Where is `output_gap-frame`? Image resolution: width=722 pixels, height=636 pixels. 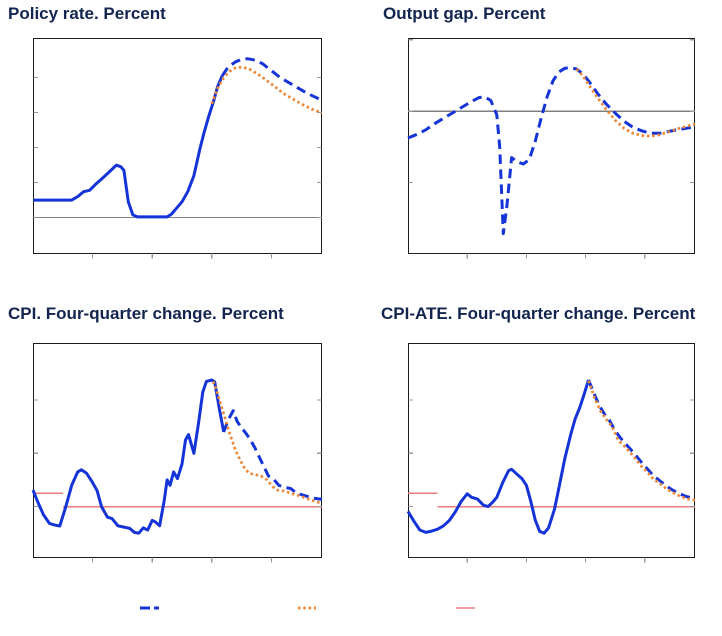
output_gap-frame is located at coordinates (551, 146).